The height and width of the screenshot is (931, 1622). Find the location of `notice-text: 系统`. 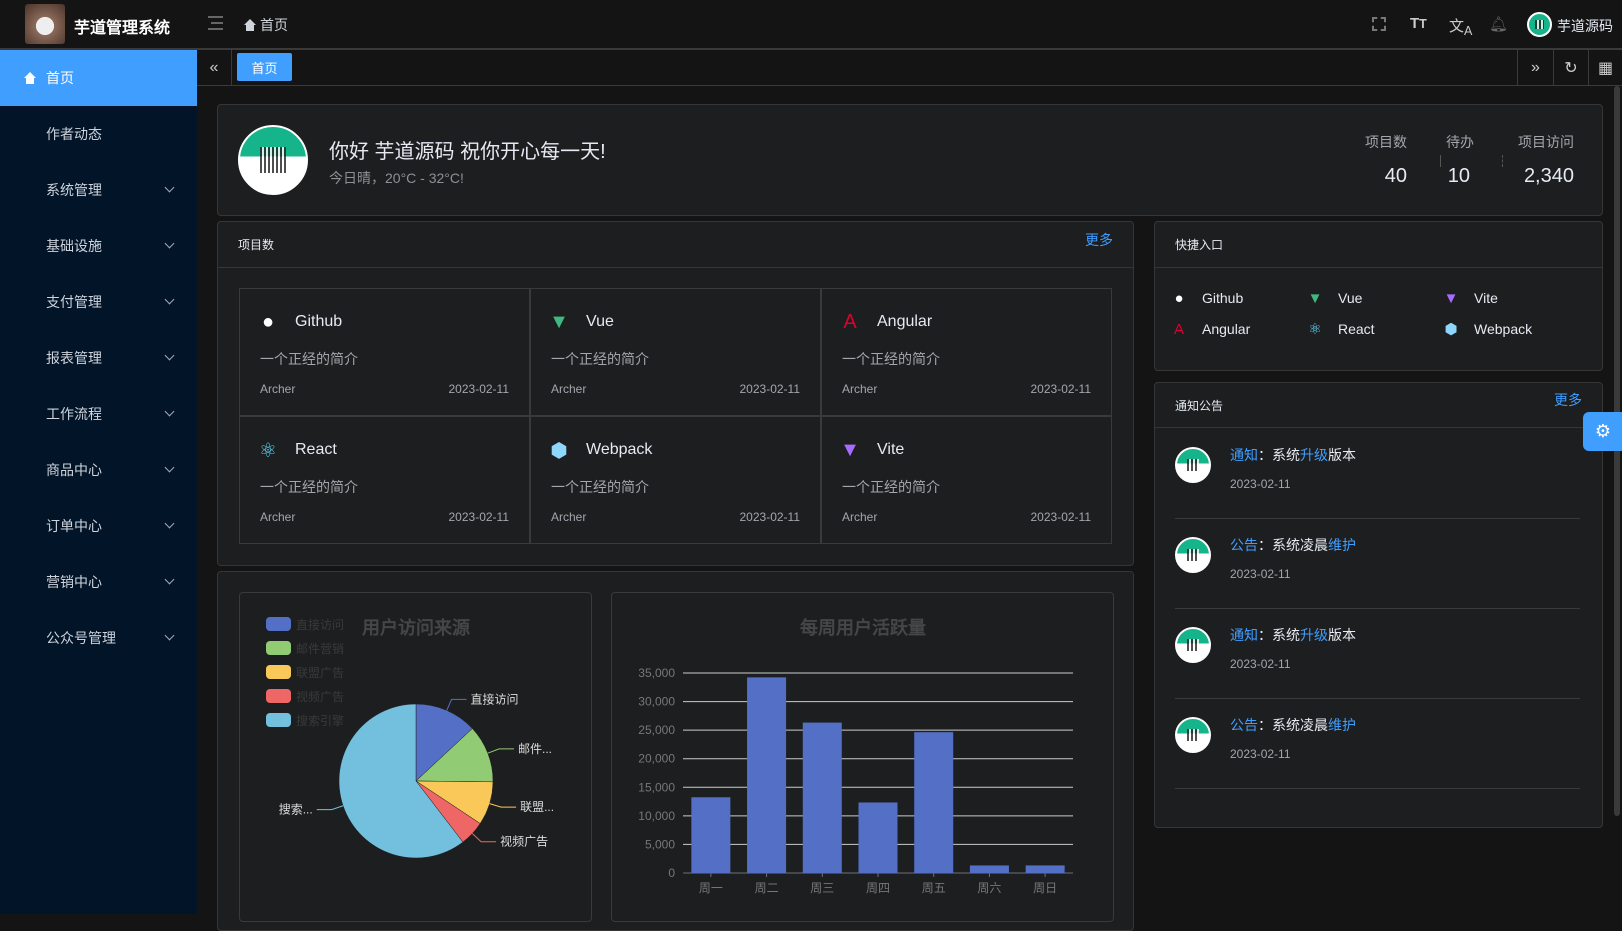

notice-text: 系统 is located at coordinates (1286, 455).